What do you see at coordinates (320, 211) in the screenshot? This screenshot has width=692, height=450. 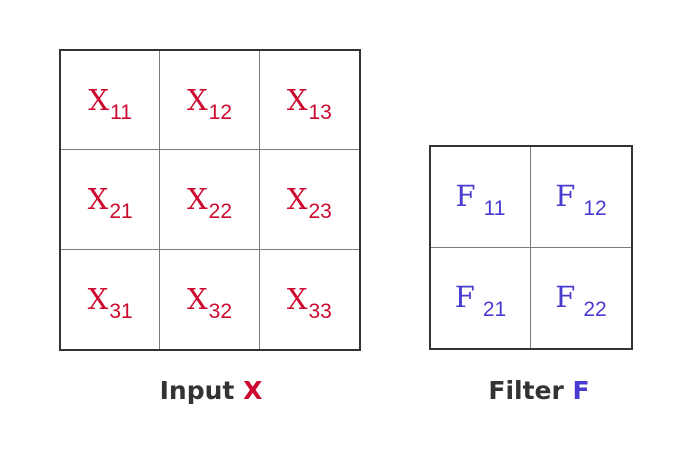 I see `input-cell-subscript: 23` at bounding box center [320, 211].